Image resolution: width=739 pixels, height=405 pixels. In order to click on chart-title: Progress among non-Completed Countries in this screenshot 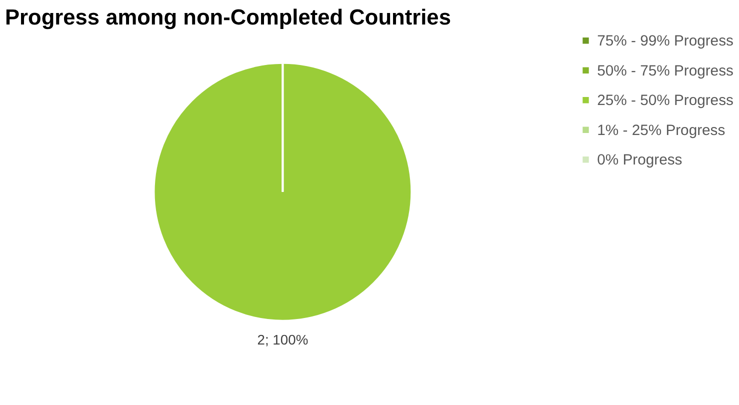, I will do `click(227, 17)`.